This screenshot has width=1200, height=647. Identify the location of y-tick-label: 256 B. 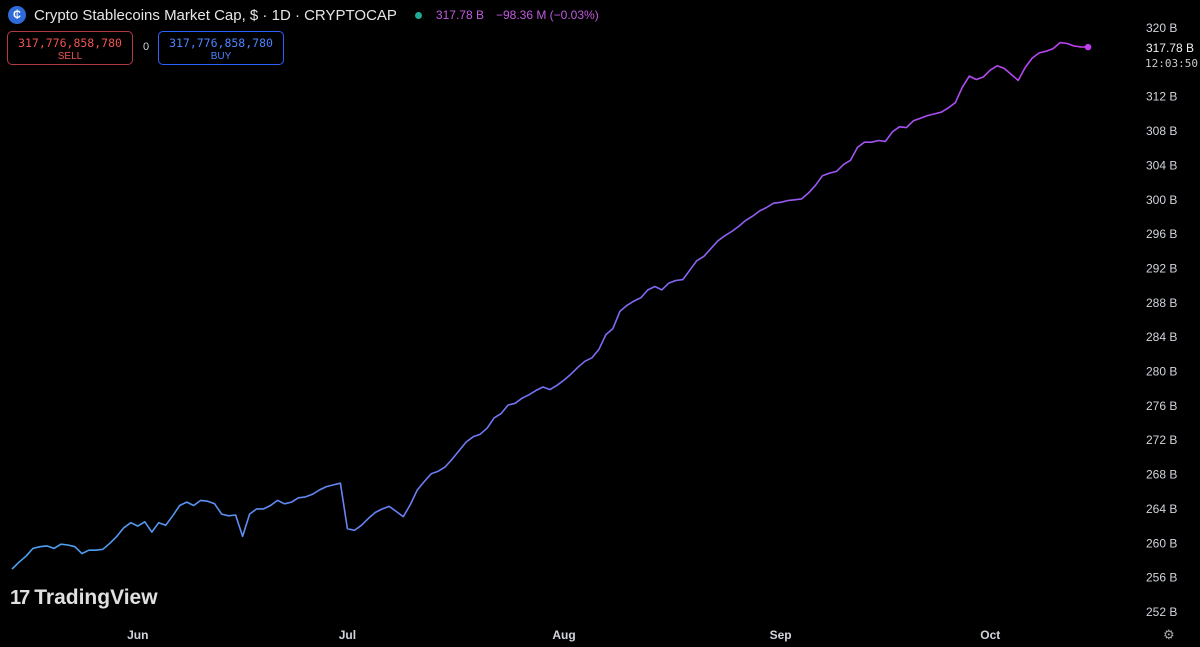
(1161, 578).